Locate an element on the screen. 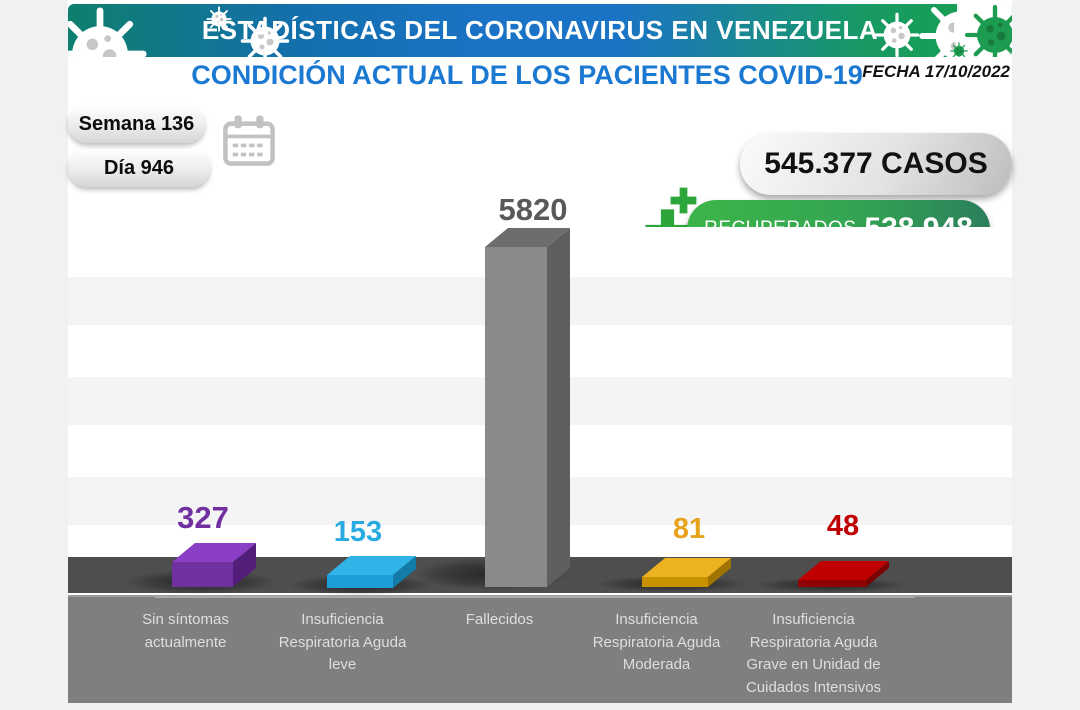  total-cases-badge: 545.377 CASOS is located at coordinates (876, 164).